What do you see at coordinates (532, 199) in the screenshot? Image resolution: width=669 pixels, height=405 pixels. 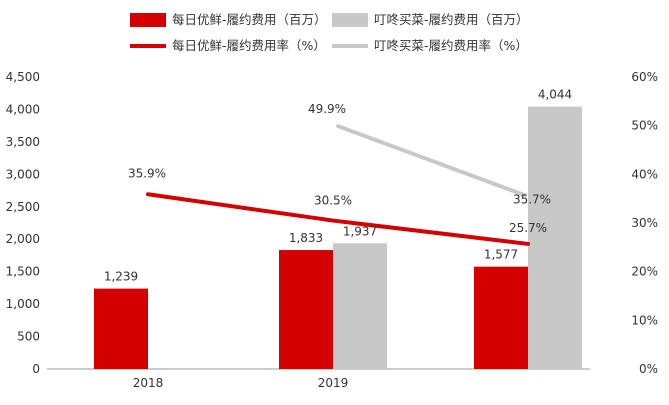 I see `line-data-label: 35.7%` at bounding box center [532, 199].